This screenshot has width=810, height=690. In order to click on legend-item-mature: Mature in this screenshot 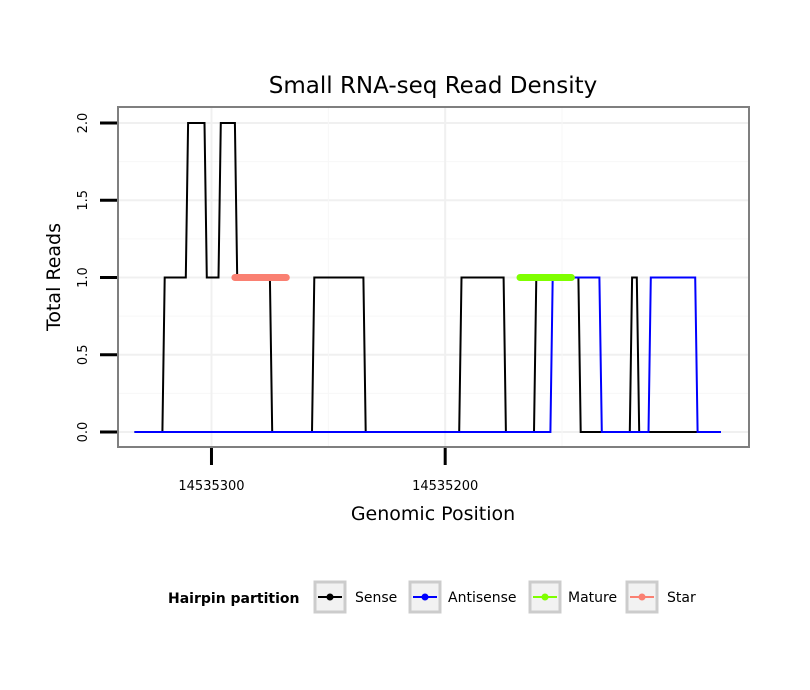, I will do `click(572, 597)`.